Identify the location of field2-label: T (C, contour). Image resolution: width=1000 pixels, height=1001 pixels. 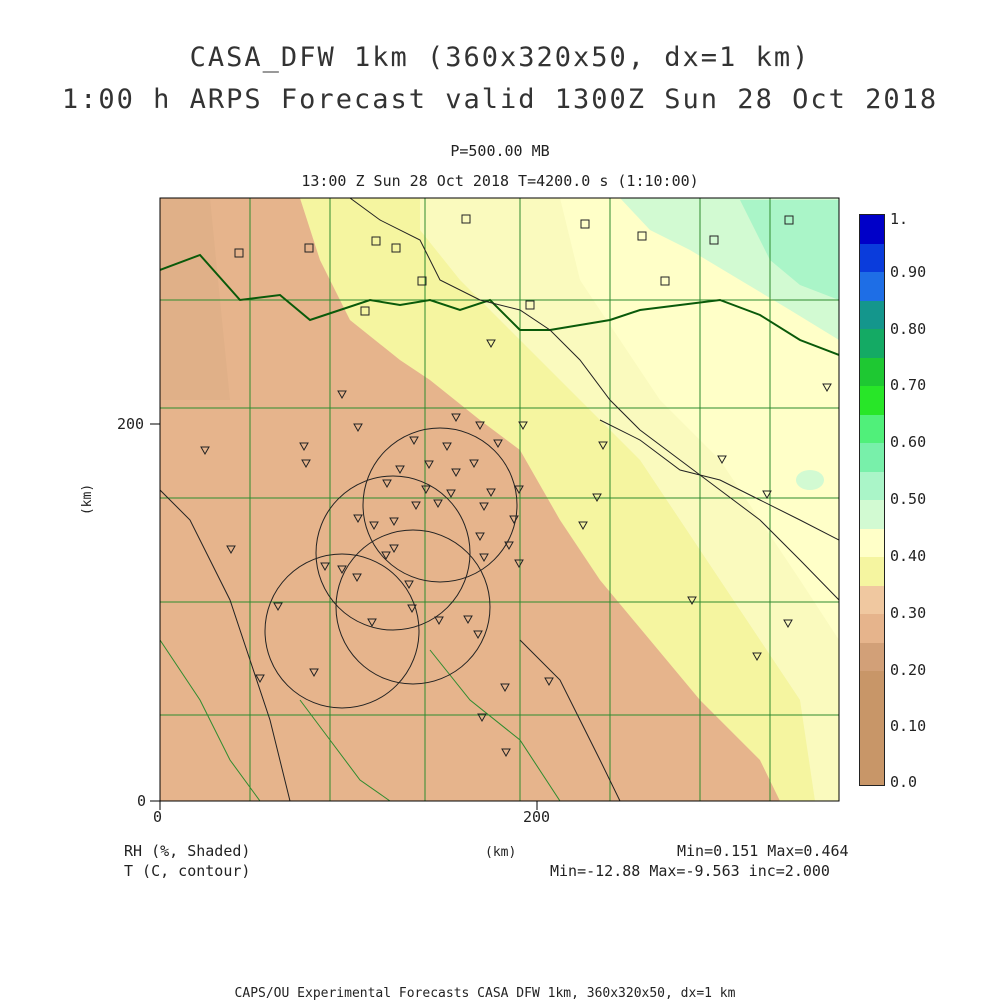
(187, 871).